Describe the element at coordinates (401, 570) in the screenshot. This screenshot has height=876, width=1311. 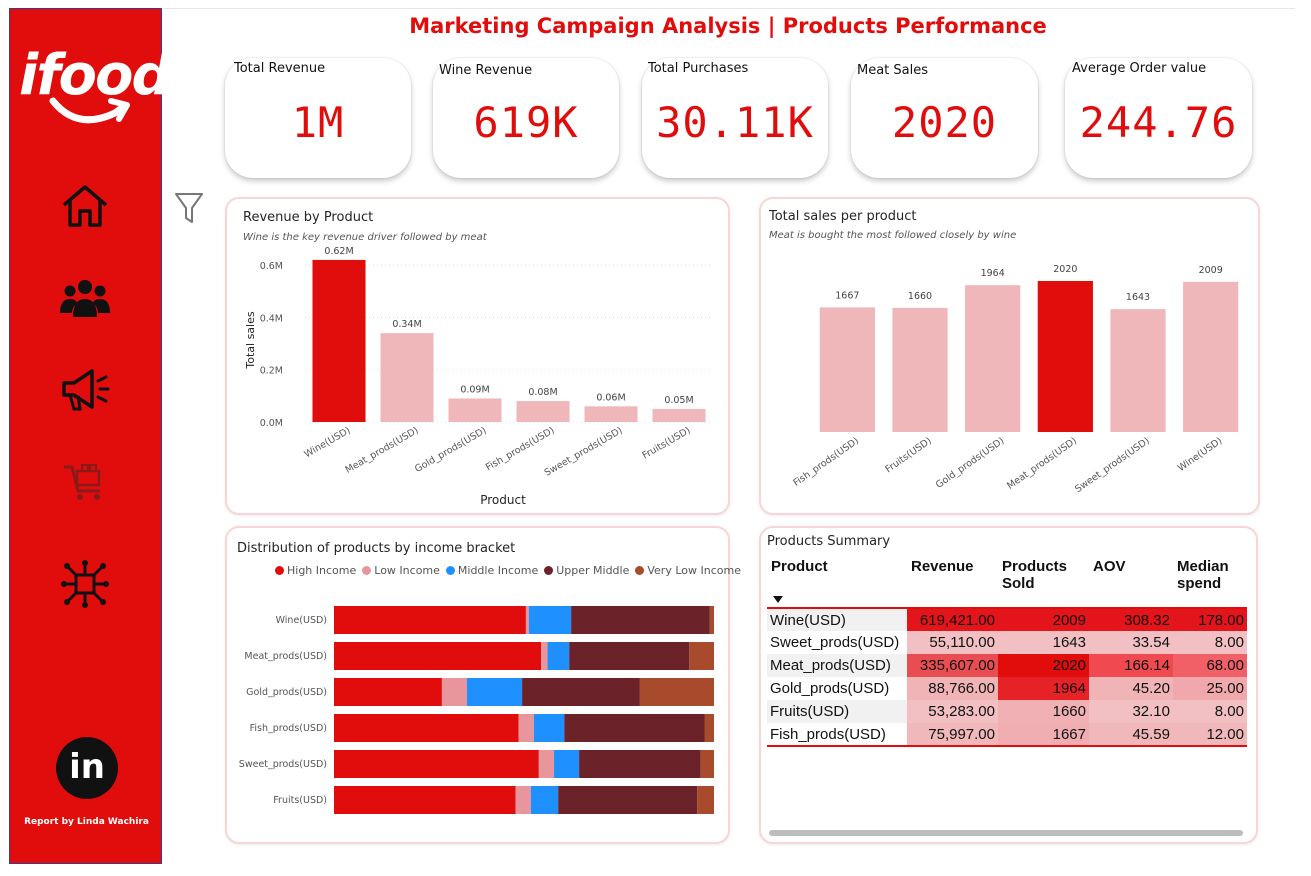
I see `legend-item: Low Income` at that location.